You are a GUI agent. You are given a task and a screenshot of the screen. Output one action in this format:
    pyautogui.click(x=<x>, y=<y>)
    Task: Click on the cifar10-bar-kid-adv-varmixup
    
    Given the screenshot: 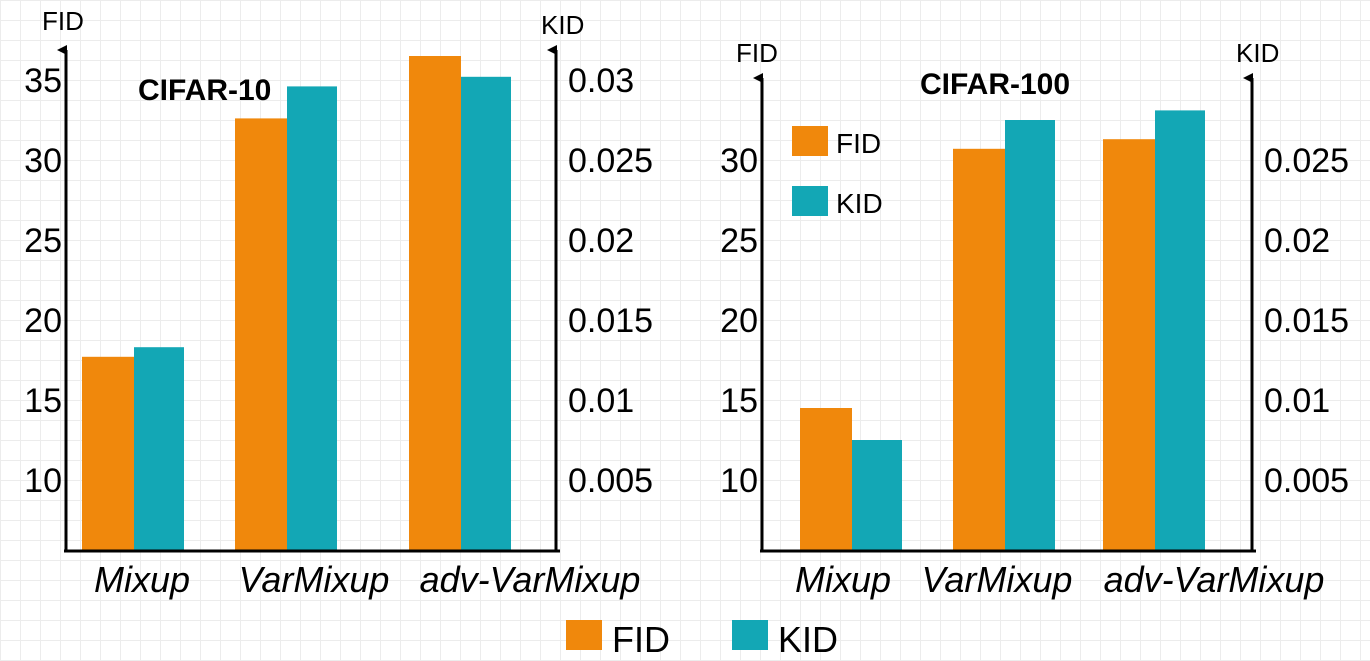 What is the action you would take?
    pyautogui.click(x=486, y=314)
    